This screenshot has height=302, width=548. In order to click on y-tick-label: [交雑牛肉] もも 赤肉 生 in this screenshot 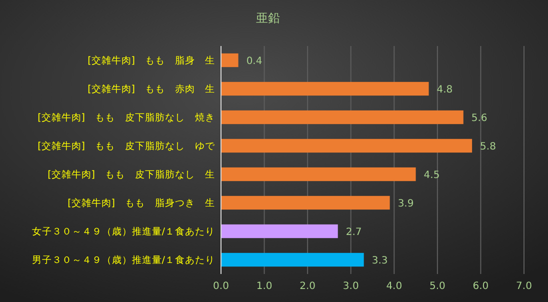, I will do `click(151, 88)`.